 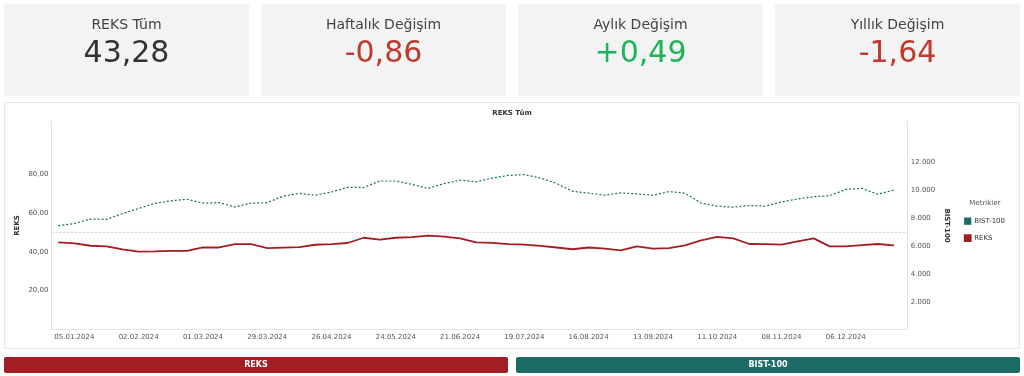 What do you see at coordinates (476, 200) in the screenshot?
I see `line-series` at bounding box center [476, 200].